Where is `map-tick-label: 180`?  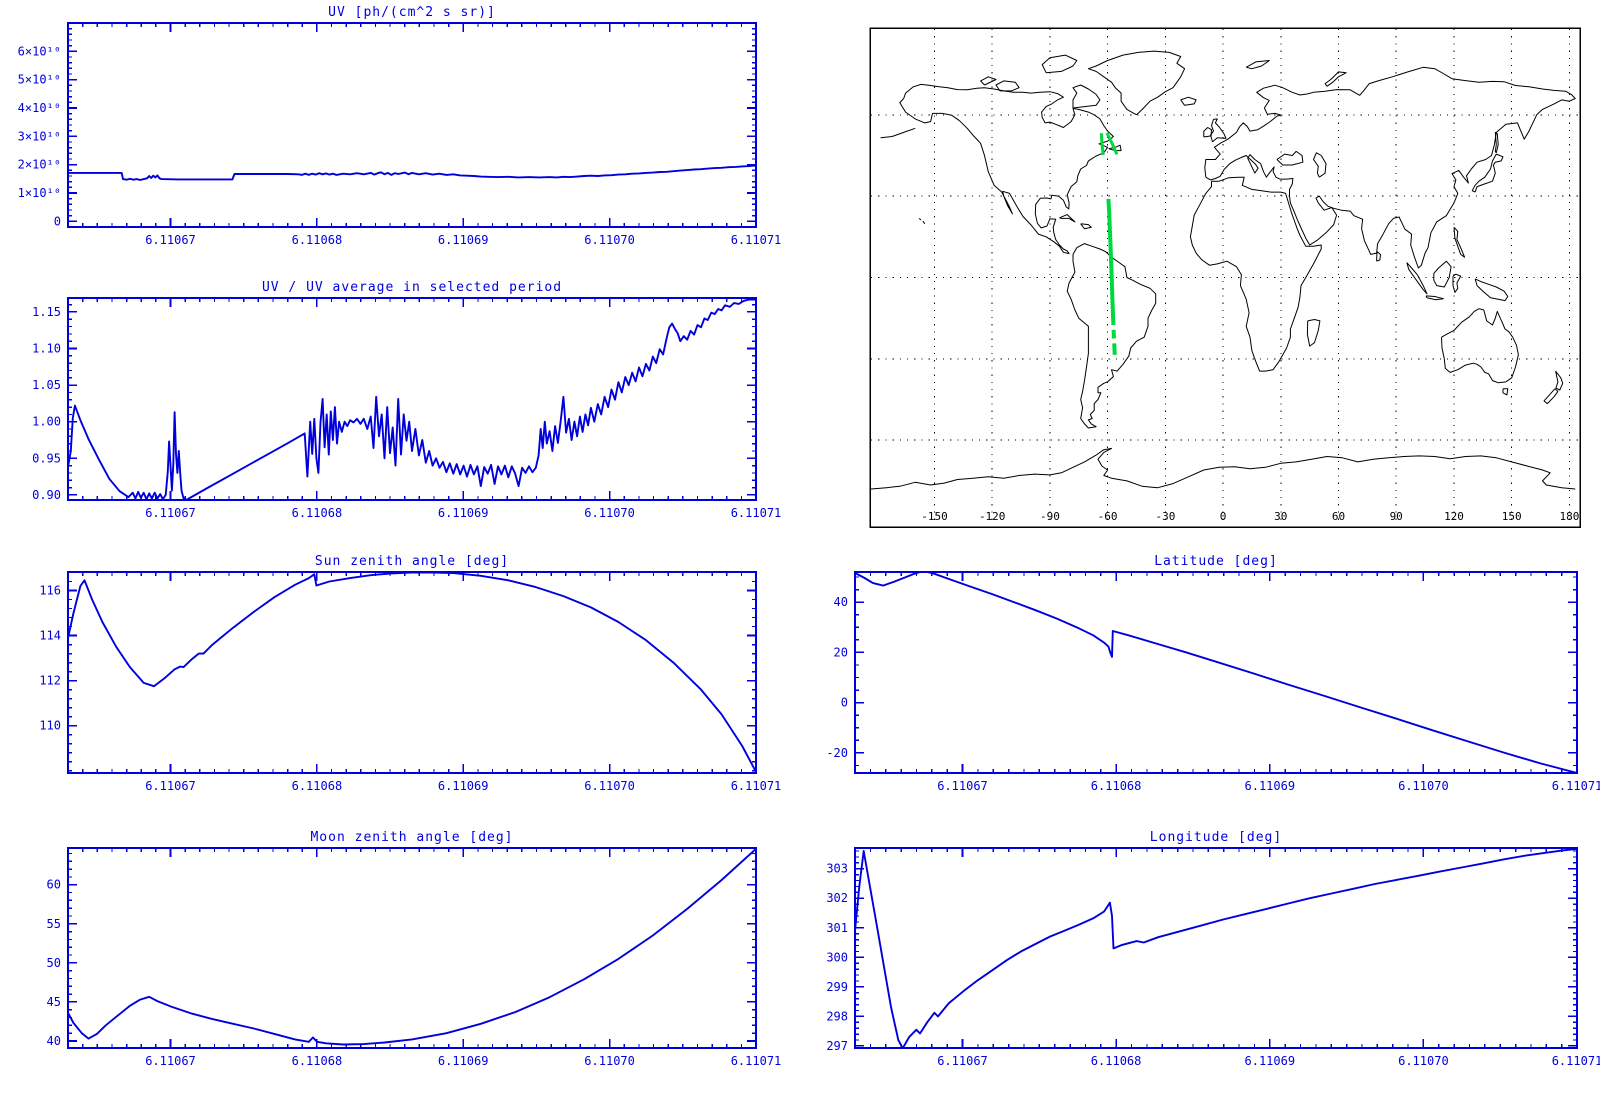
map-tick-label: 180 is located at coordinates (1569, 516).